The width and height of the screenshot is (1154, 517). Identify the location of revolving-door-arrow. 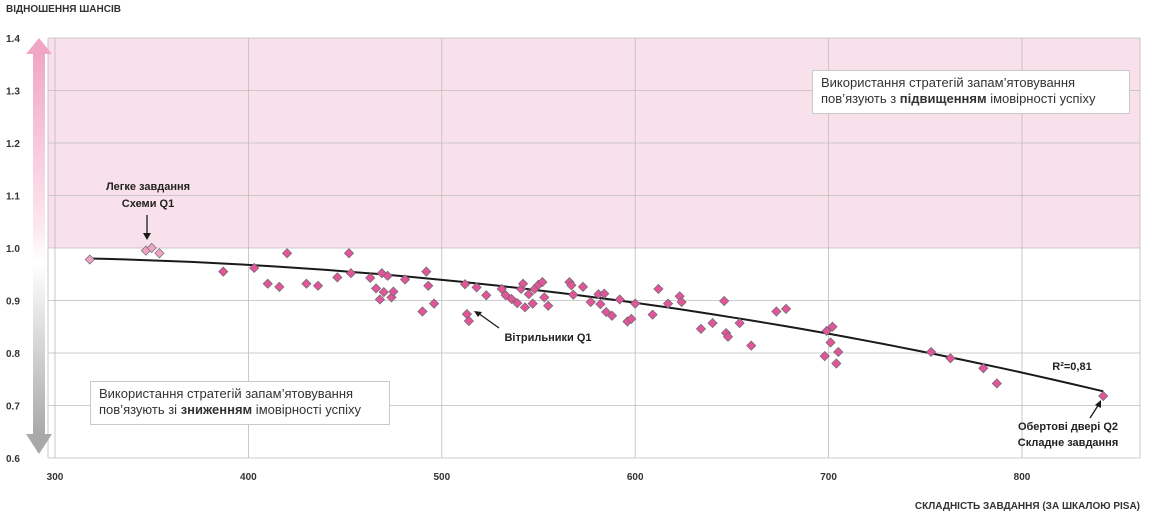
(1095, 409).